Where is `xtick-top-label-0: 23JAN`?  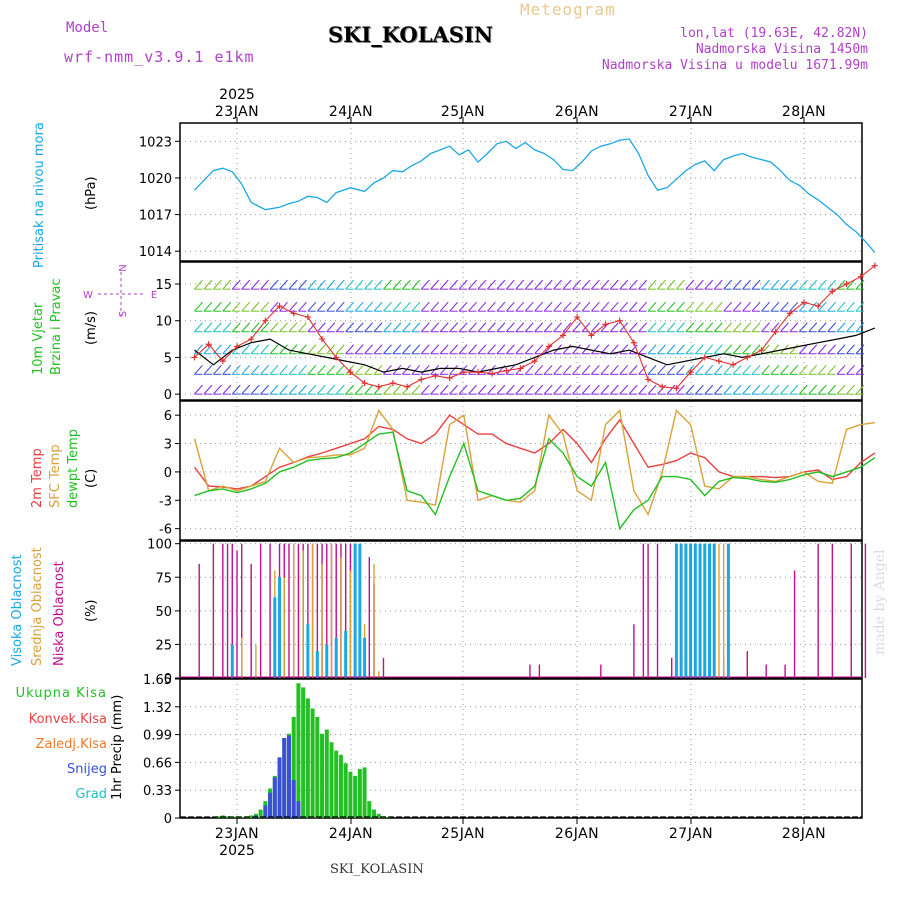
xtick-top-label-0: 23JAN is located at coordinates (237, 112).